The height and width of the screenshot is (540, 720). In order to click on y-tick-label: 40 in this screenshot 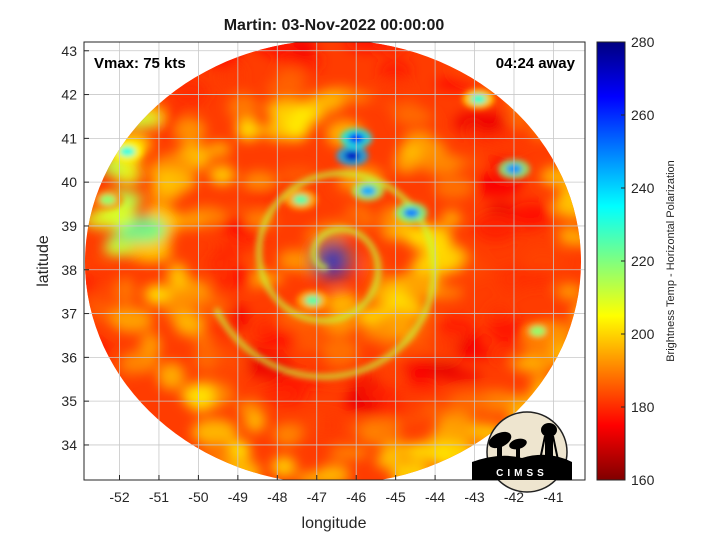, I will do `click(69, 182)`.